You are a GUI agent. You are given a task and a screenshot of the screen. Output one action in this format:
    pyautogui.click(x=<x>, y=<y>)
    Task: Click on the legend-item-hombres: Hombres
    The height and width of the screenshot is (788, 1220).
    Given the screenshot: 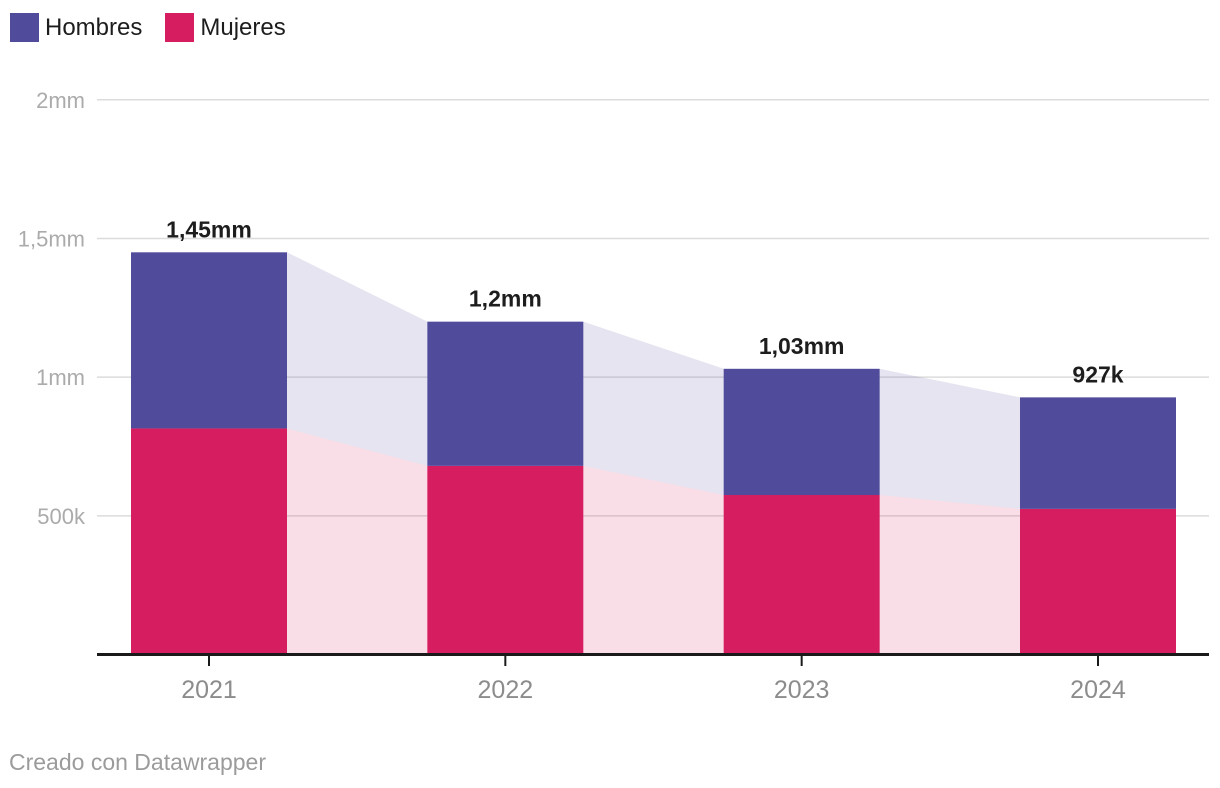 What is the action you would take?
    pyautogui.click(x=76, y=27)
    